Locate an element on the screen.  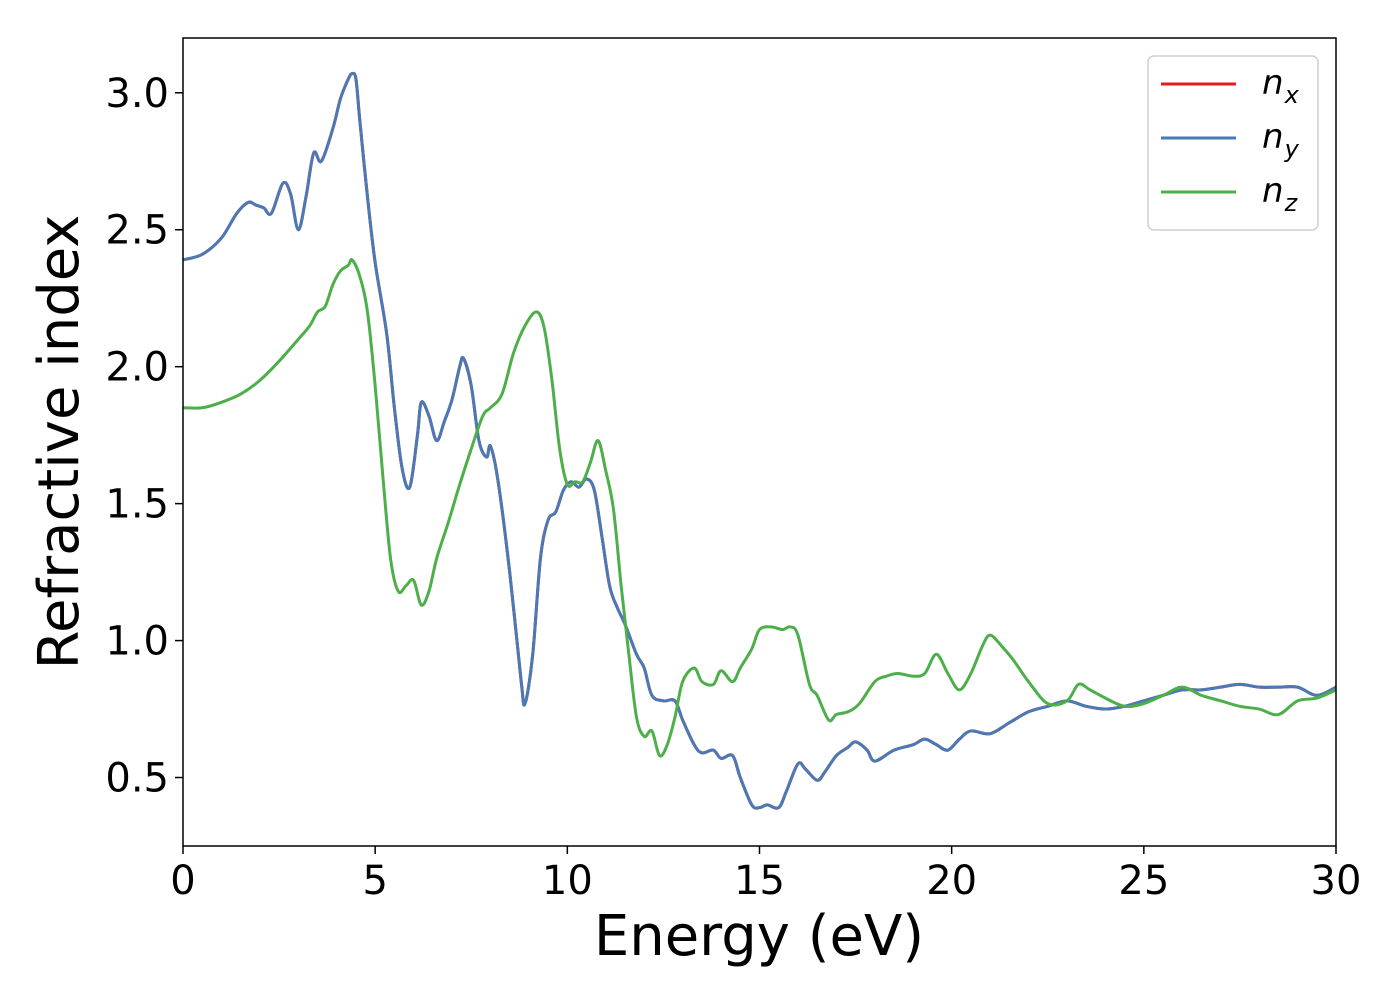
x-tick-label: 25 is located at coordinates (1143, 881).